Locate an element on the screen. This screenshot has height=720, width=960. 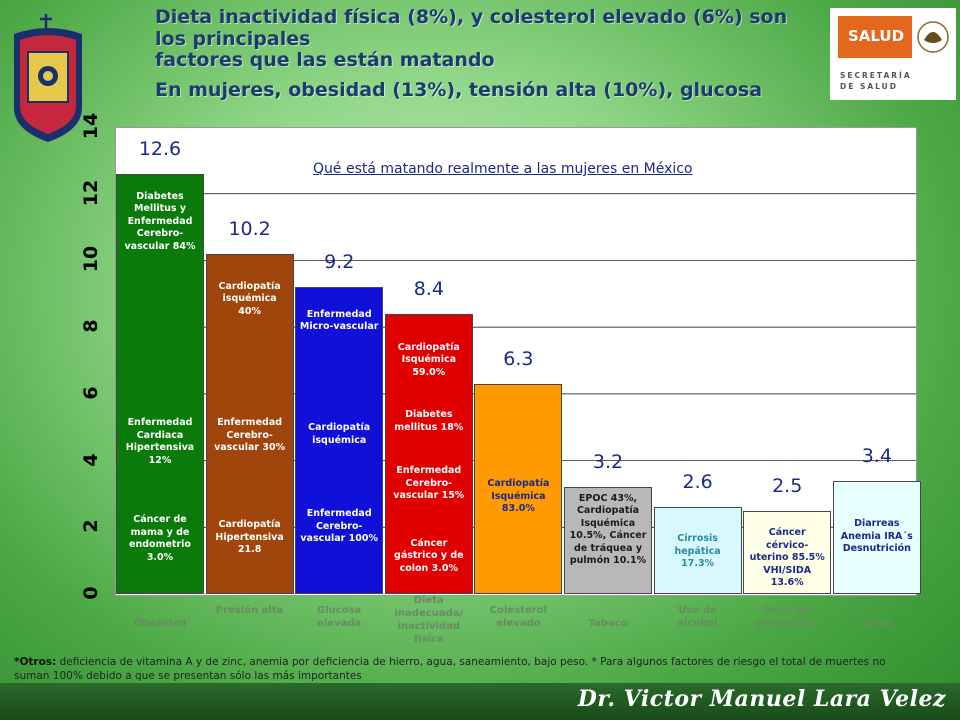
y-tick-label: 12 is located at coordinates (91, 192).